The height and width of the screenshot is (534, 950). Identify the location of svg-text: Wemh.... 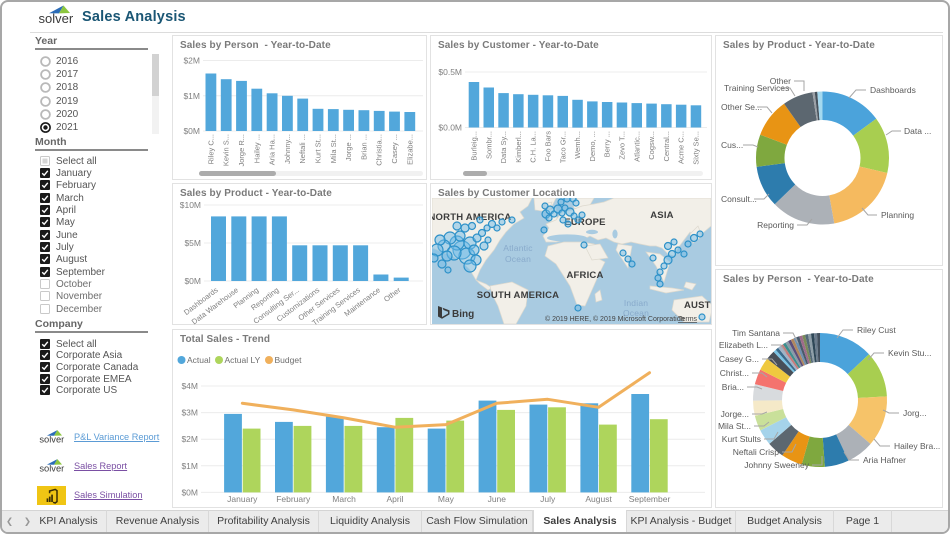
(577, 145).